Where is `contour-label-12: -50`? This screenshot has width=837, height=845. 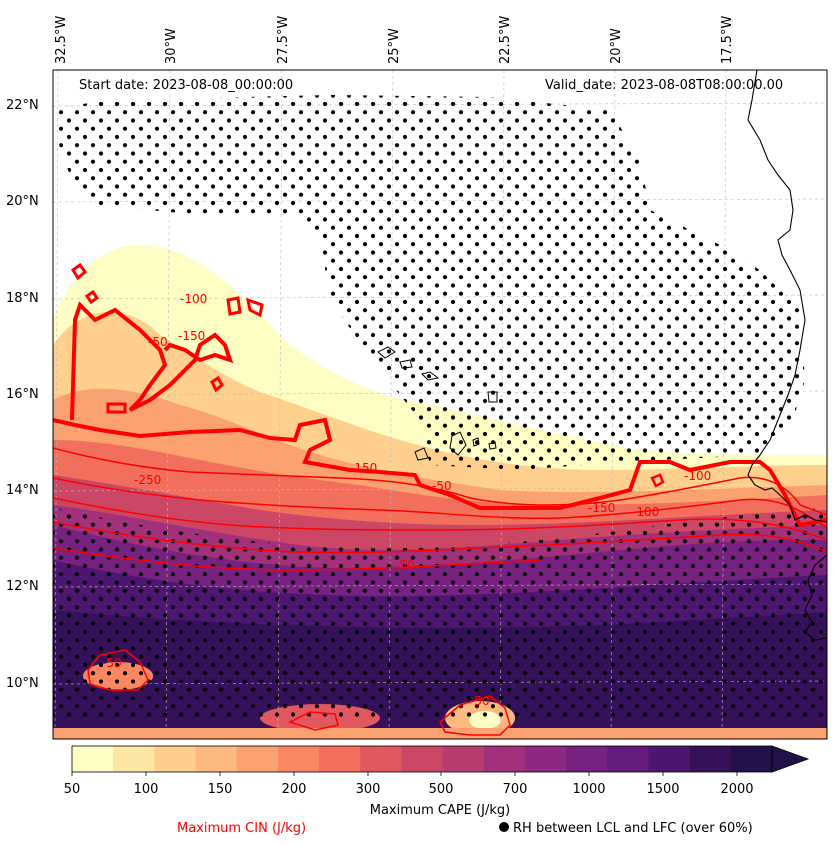 contour-label-12: -50 is located at coordinates (480, 701).